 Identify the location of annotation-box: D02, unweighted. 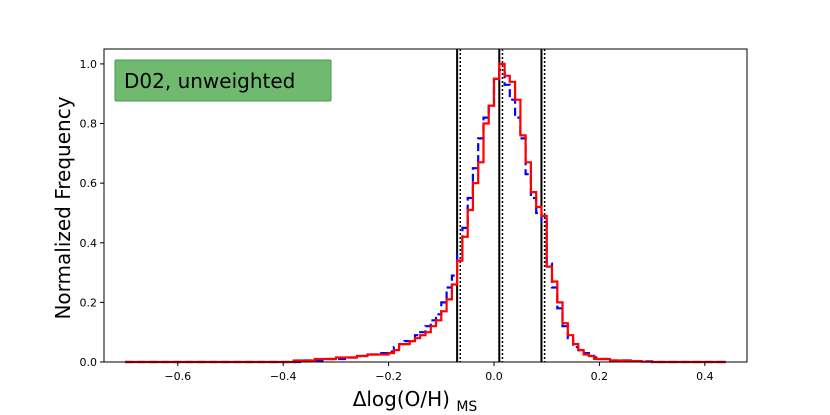
(223, 80).